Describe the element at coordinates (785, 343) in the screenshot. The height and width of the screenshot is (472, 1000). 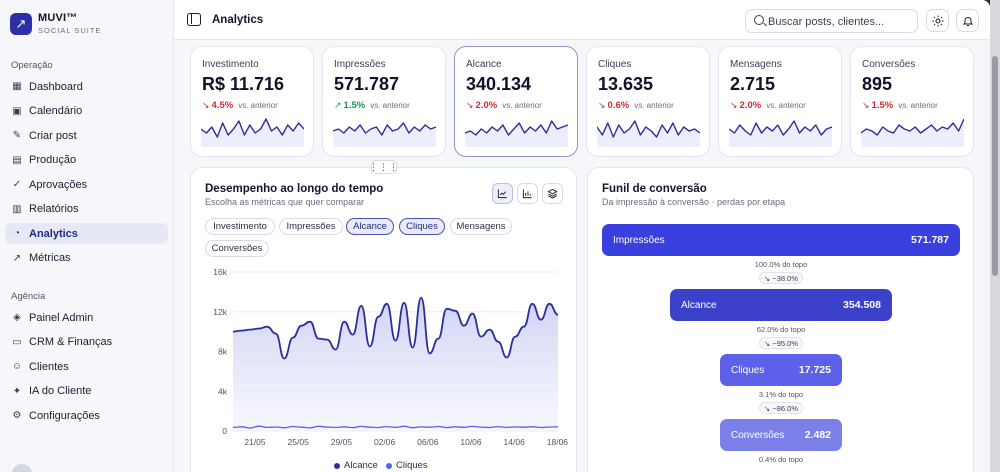
I see `funnel-drop-value: −95.0%` at that location.